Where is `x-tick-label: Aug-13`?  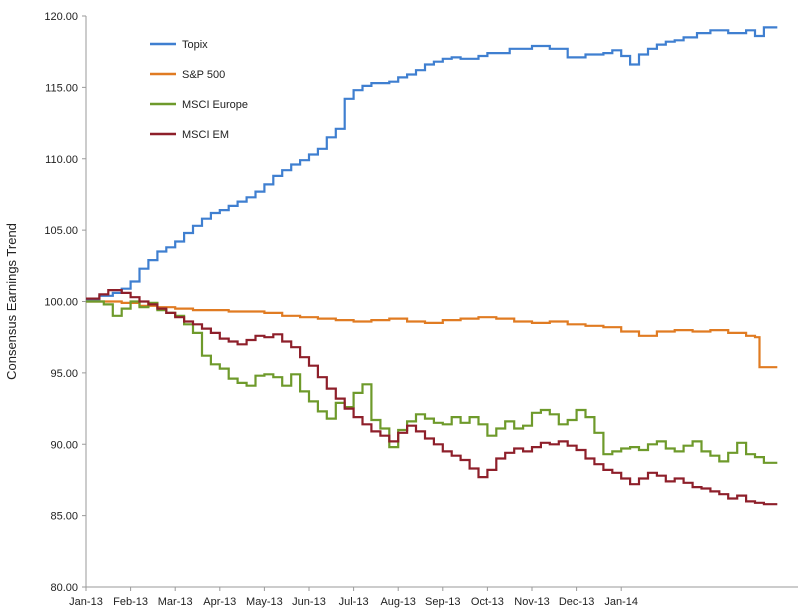
x-tick-label: Aug-13 is located at coordinates (397, 602).